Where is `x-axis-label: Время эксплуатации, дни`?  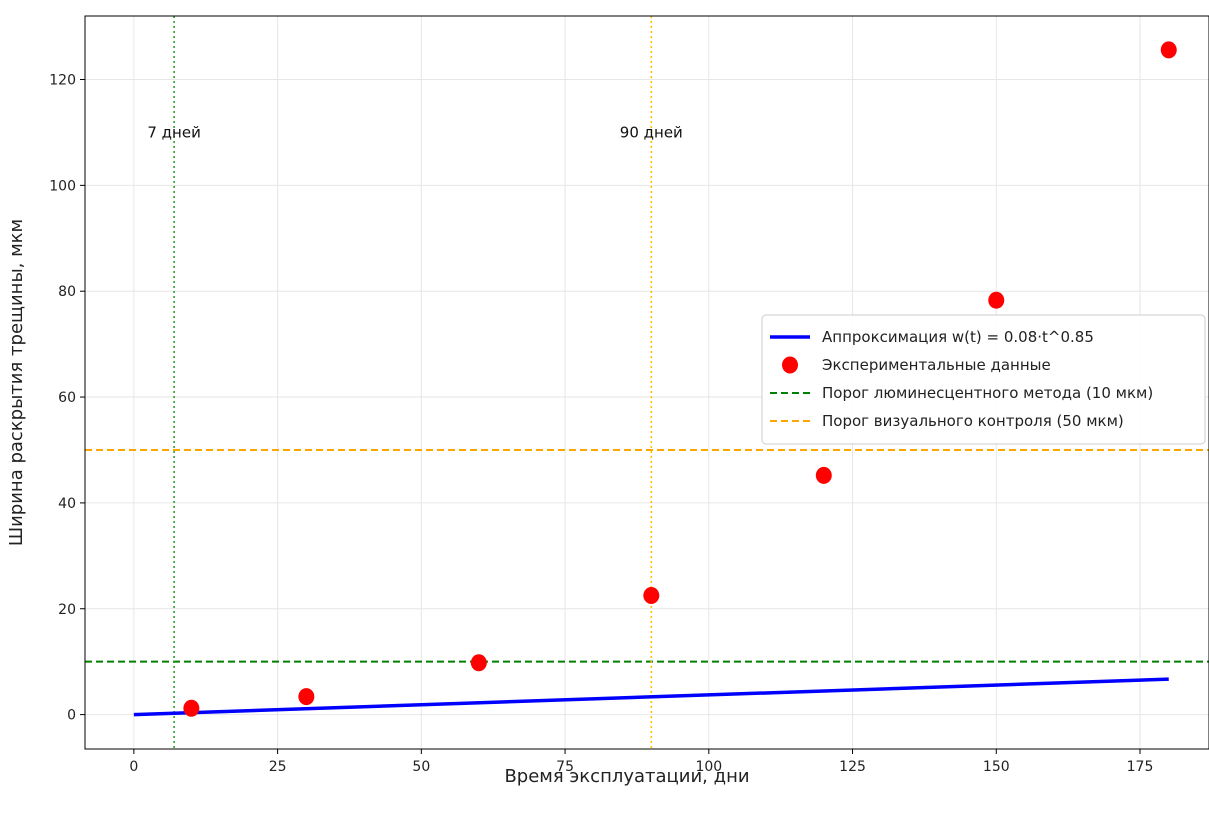 x-axis-label: Время эксплуатации, дни is located at coordinates (626, 776).